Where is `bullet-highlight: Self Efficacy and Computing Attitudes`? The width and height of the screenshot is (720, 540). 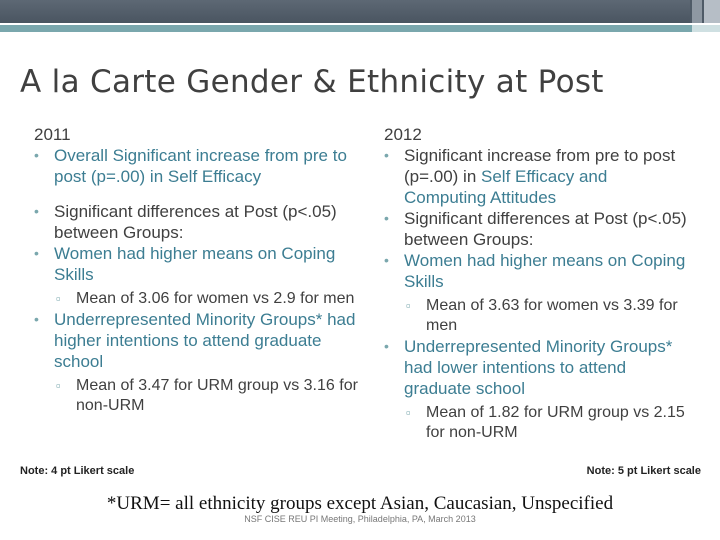 bullet-highlight: Self Efficacy and Computing Attitudes is located at coordinates (506, 187).